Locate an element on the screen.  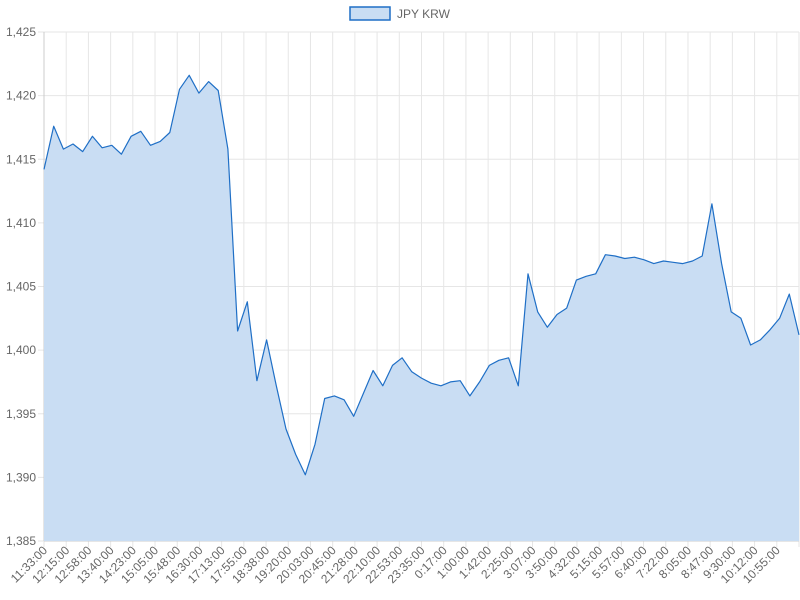
legend-label-jpy-krw: JPY KRW is located at coordinates (424, 14).